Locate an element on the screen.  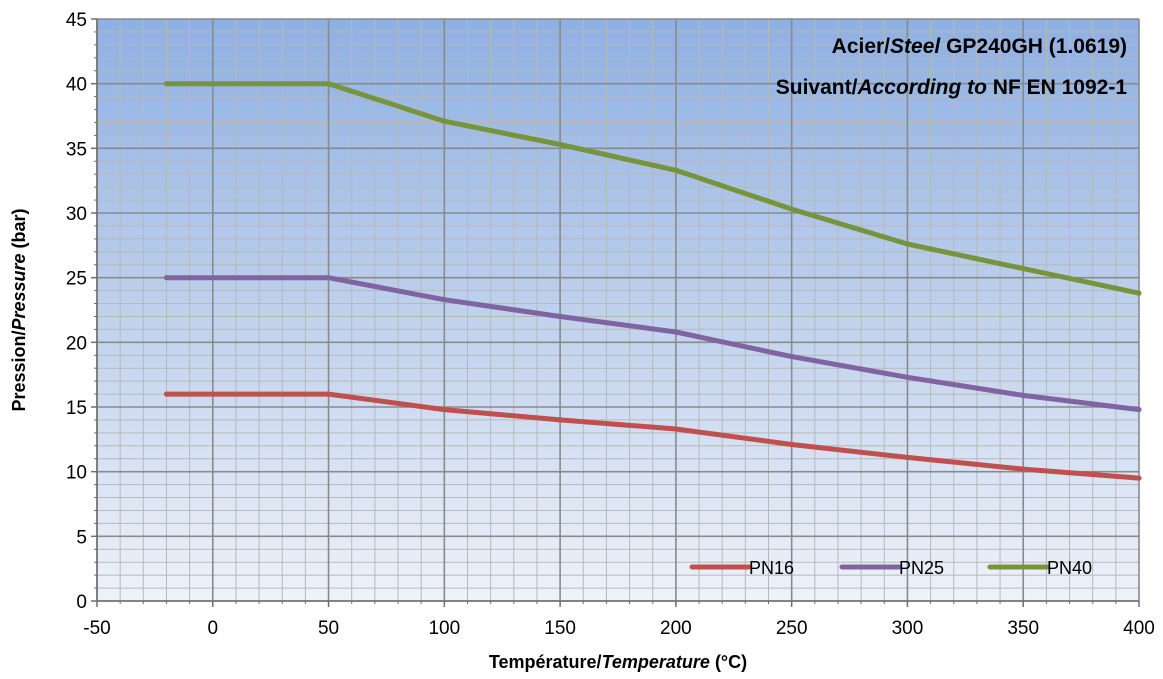
x-tick-label: 350 is located at coordinates (1023, 628).